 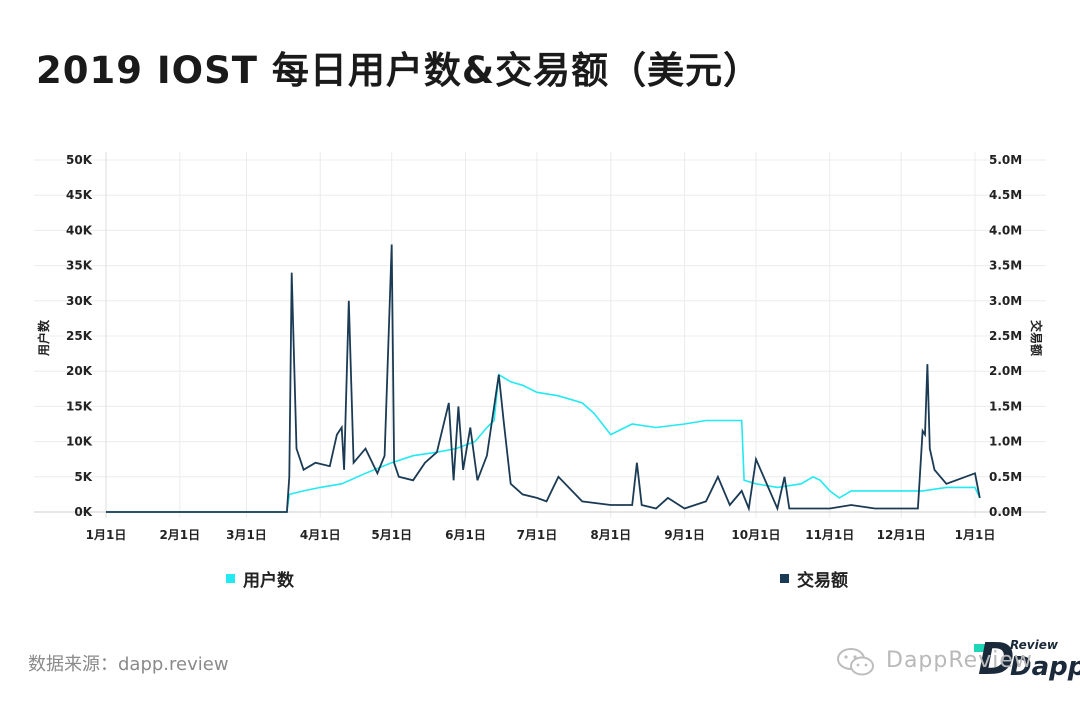 I want to click on legend-item-users: 用户数, so click(x=260, y=578).